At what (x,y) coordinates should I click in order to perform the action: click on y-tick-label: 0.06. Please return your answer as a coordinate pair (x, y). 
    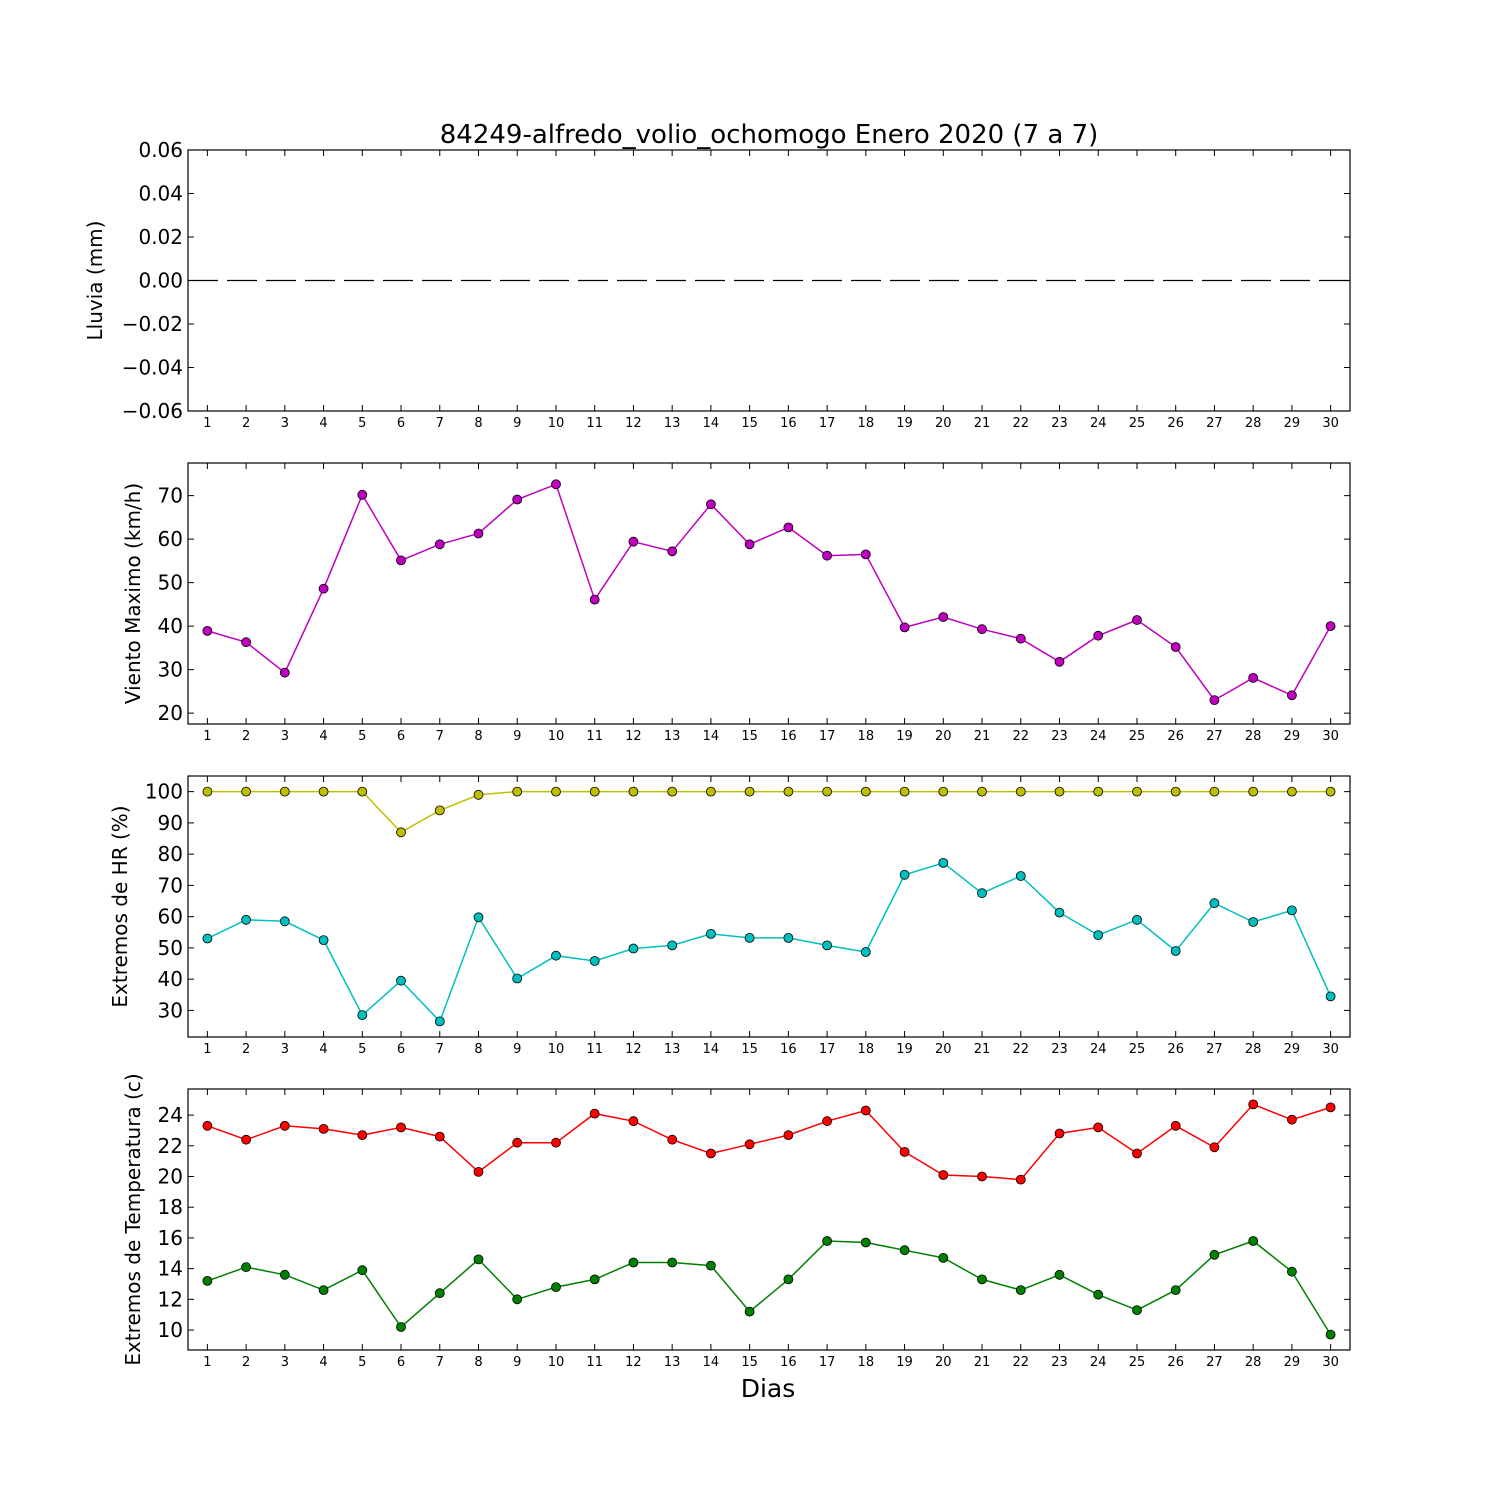
    Looking at the image, I should click on (160, 150).